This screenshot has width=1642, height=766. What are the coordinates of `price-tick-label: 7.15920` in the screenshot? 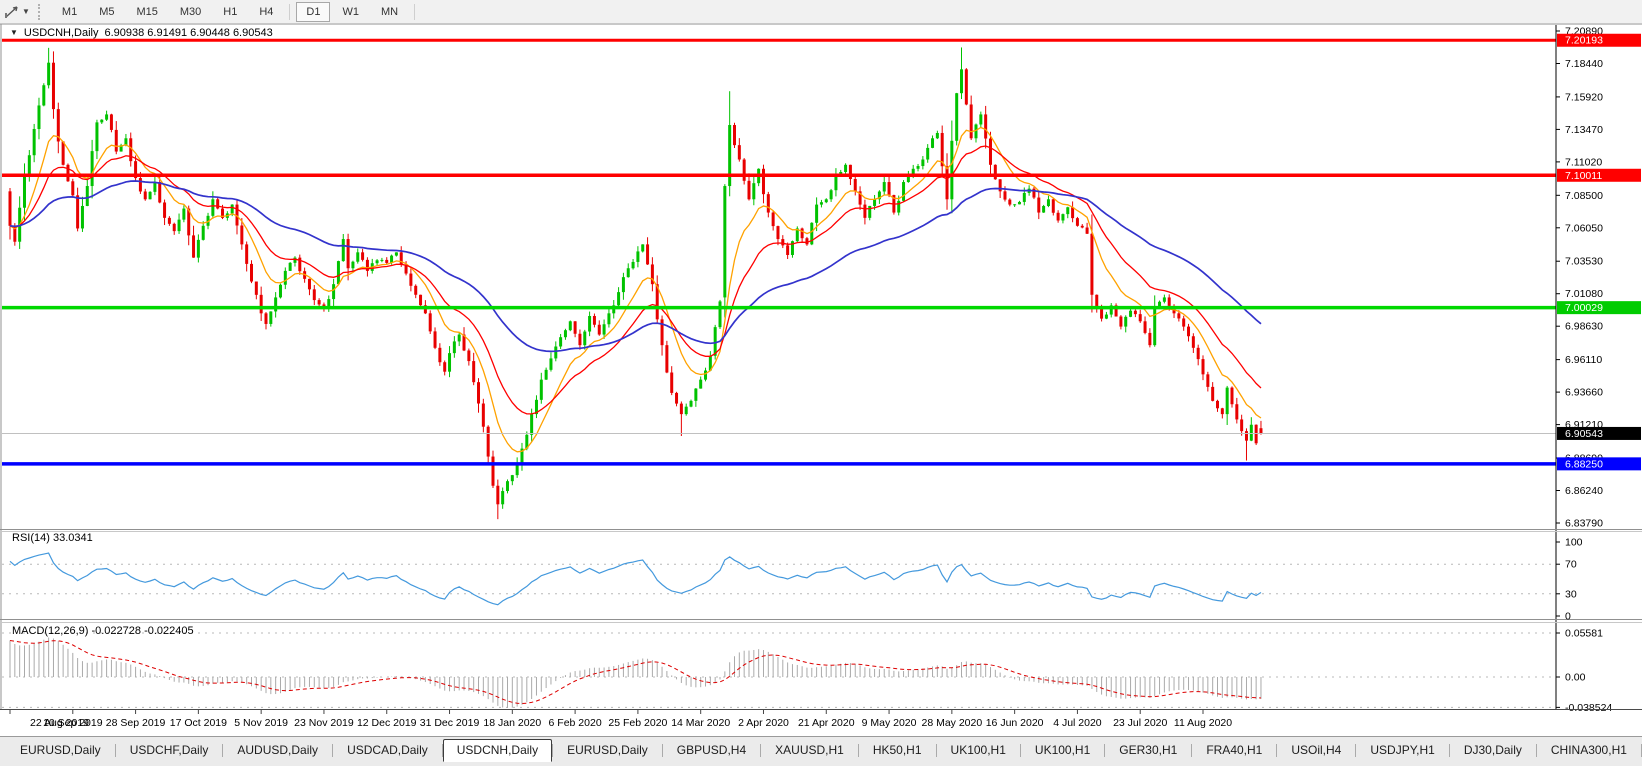 It's located at (1584, 97).